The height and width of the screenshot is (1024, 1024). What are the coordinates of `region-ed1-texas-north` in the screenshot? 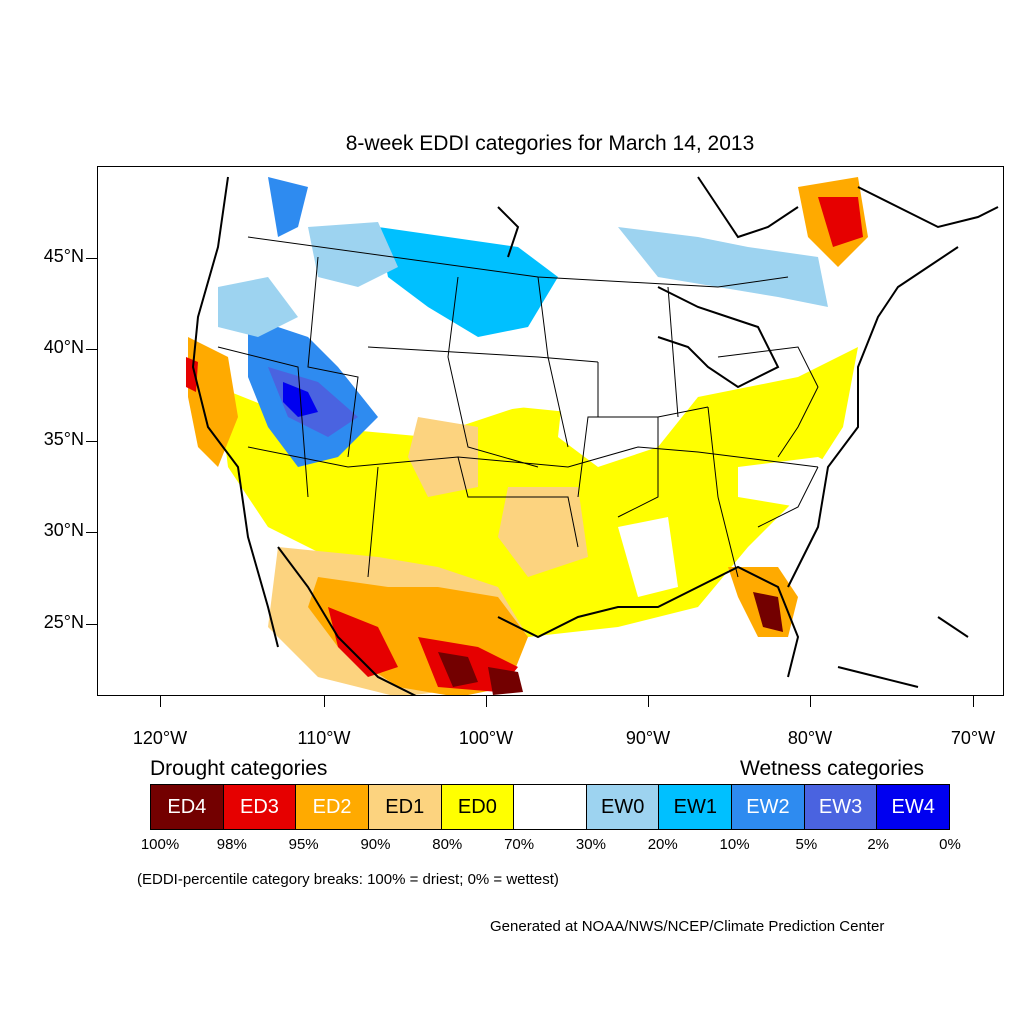 It's located at (443, 457).